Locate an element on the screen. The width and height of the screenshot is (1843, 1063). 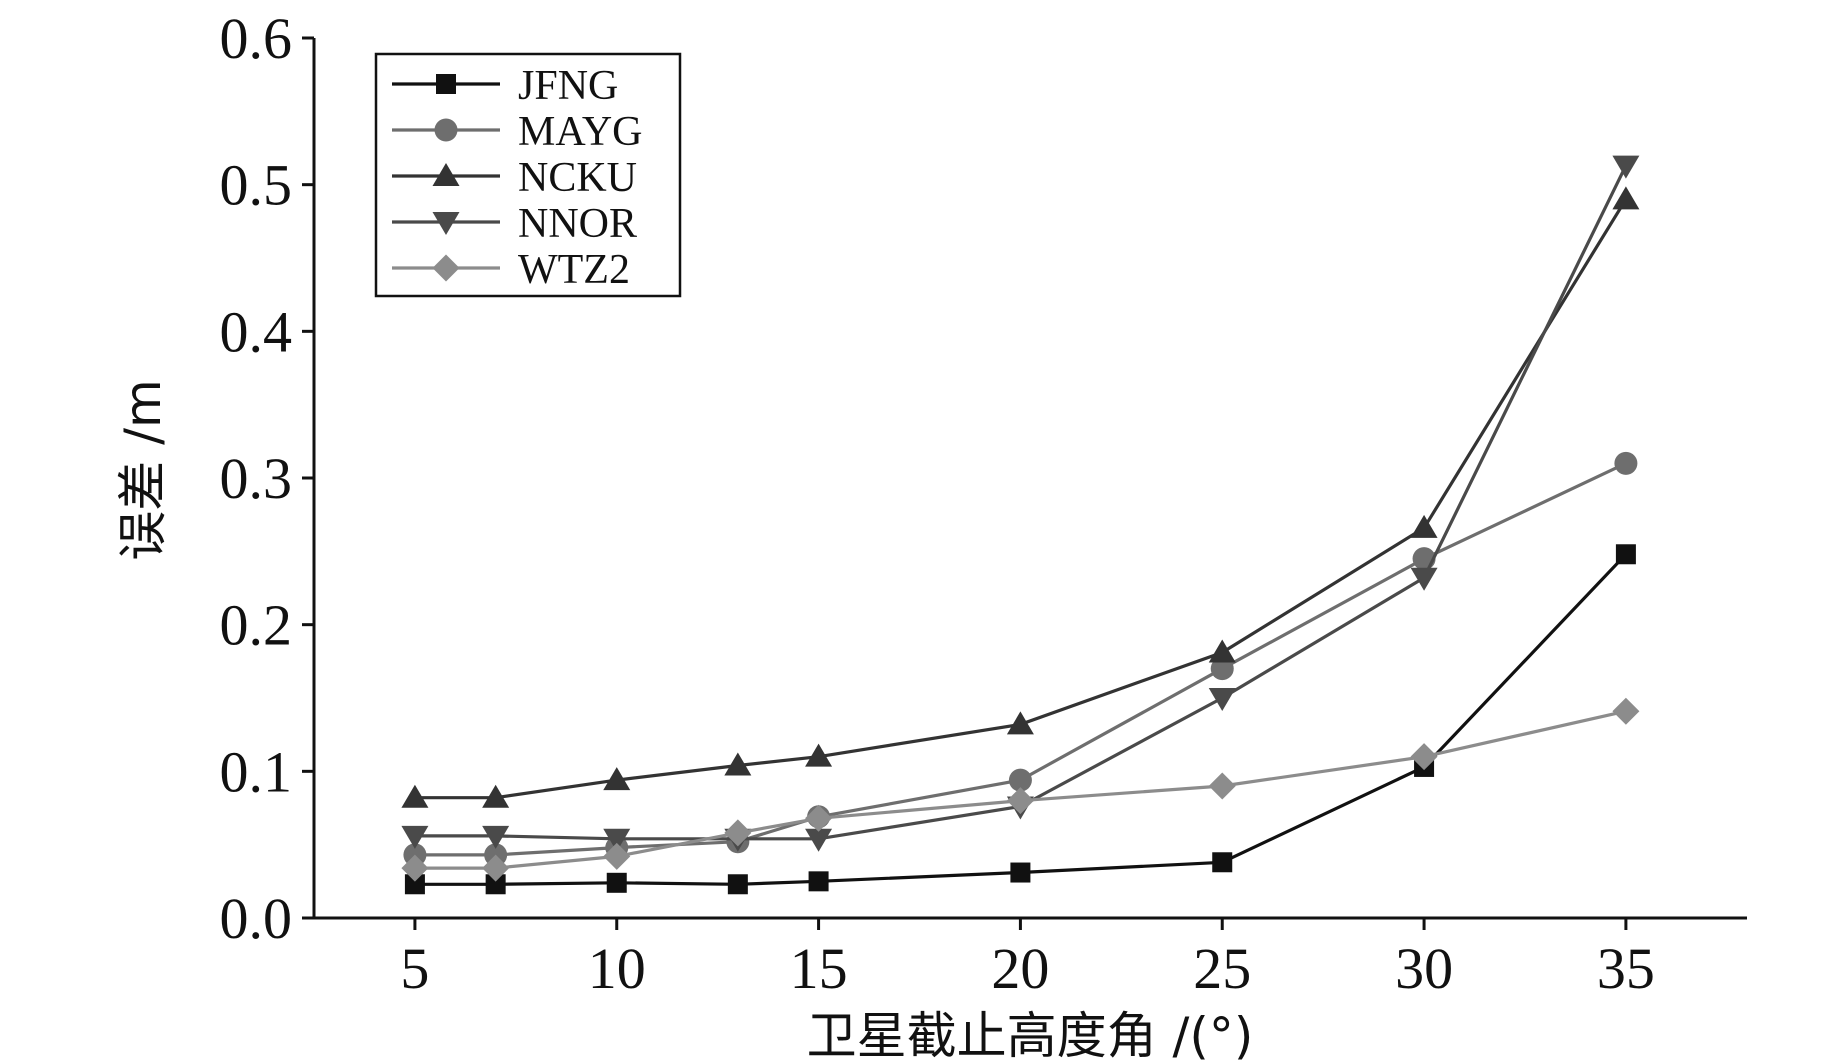
y-ticks: 0.0 0.1 0.2 0.3 0.4 0.5 0.6 is located at coordinates (267, 478).